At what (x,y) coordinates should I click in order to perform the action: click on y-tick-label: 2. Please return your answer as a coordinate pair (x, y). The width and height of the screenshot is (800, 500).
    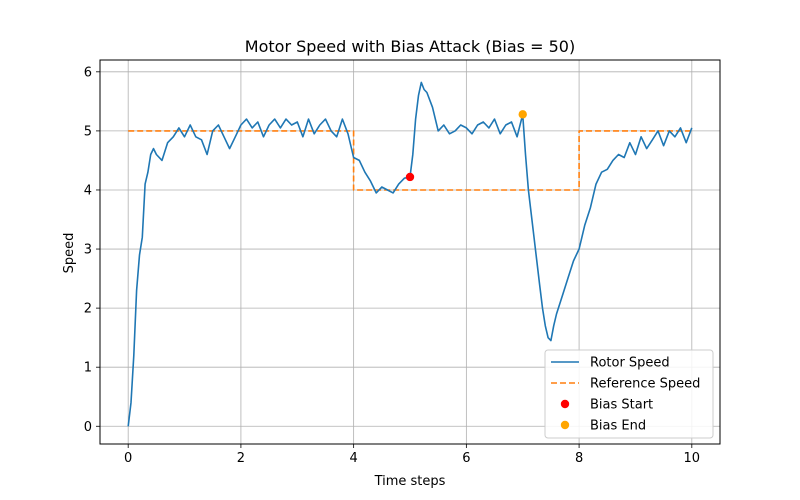
    Looking at the image, I should click on (88, 309).